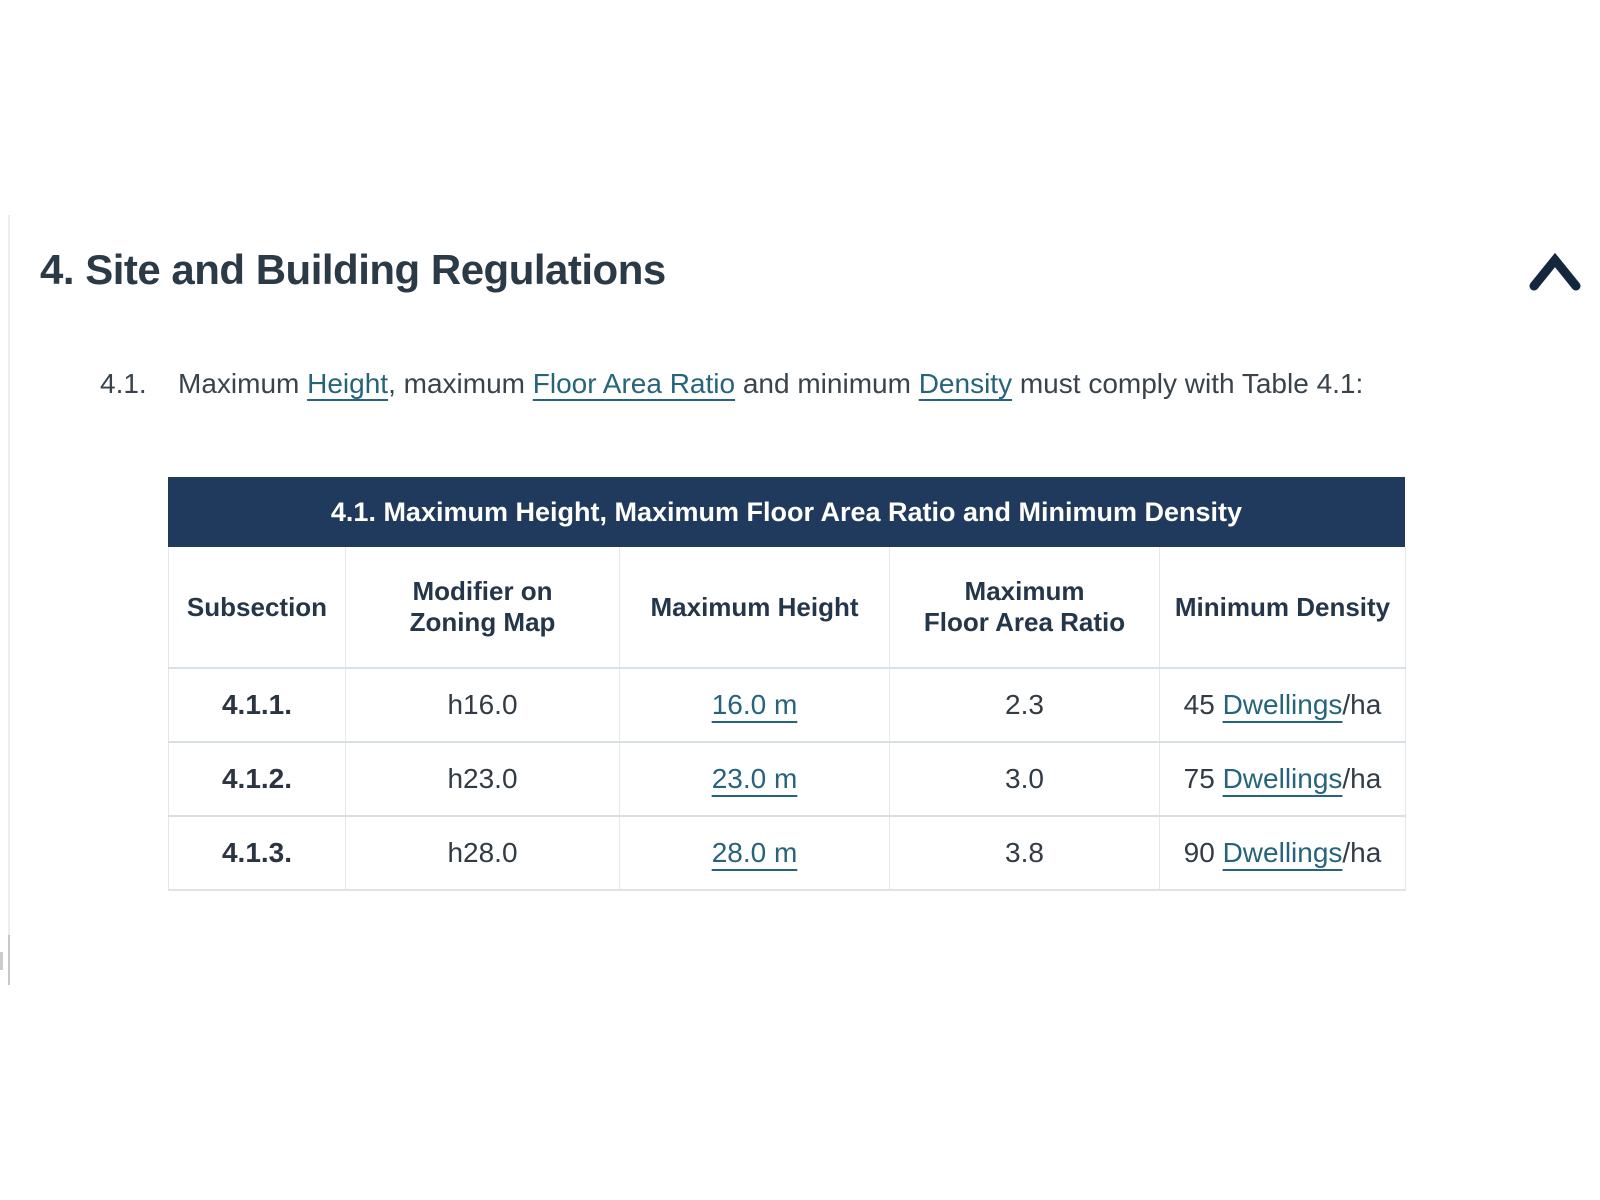 The image size is (1600, 1200). Describe the element at coordinates (1024, 607) in the screenshot. I see `col-header-max-far: Maximum Floor Area Ratio` at that location.